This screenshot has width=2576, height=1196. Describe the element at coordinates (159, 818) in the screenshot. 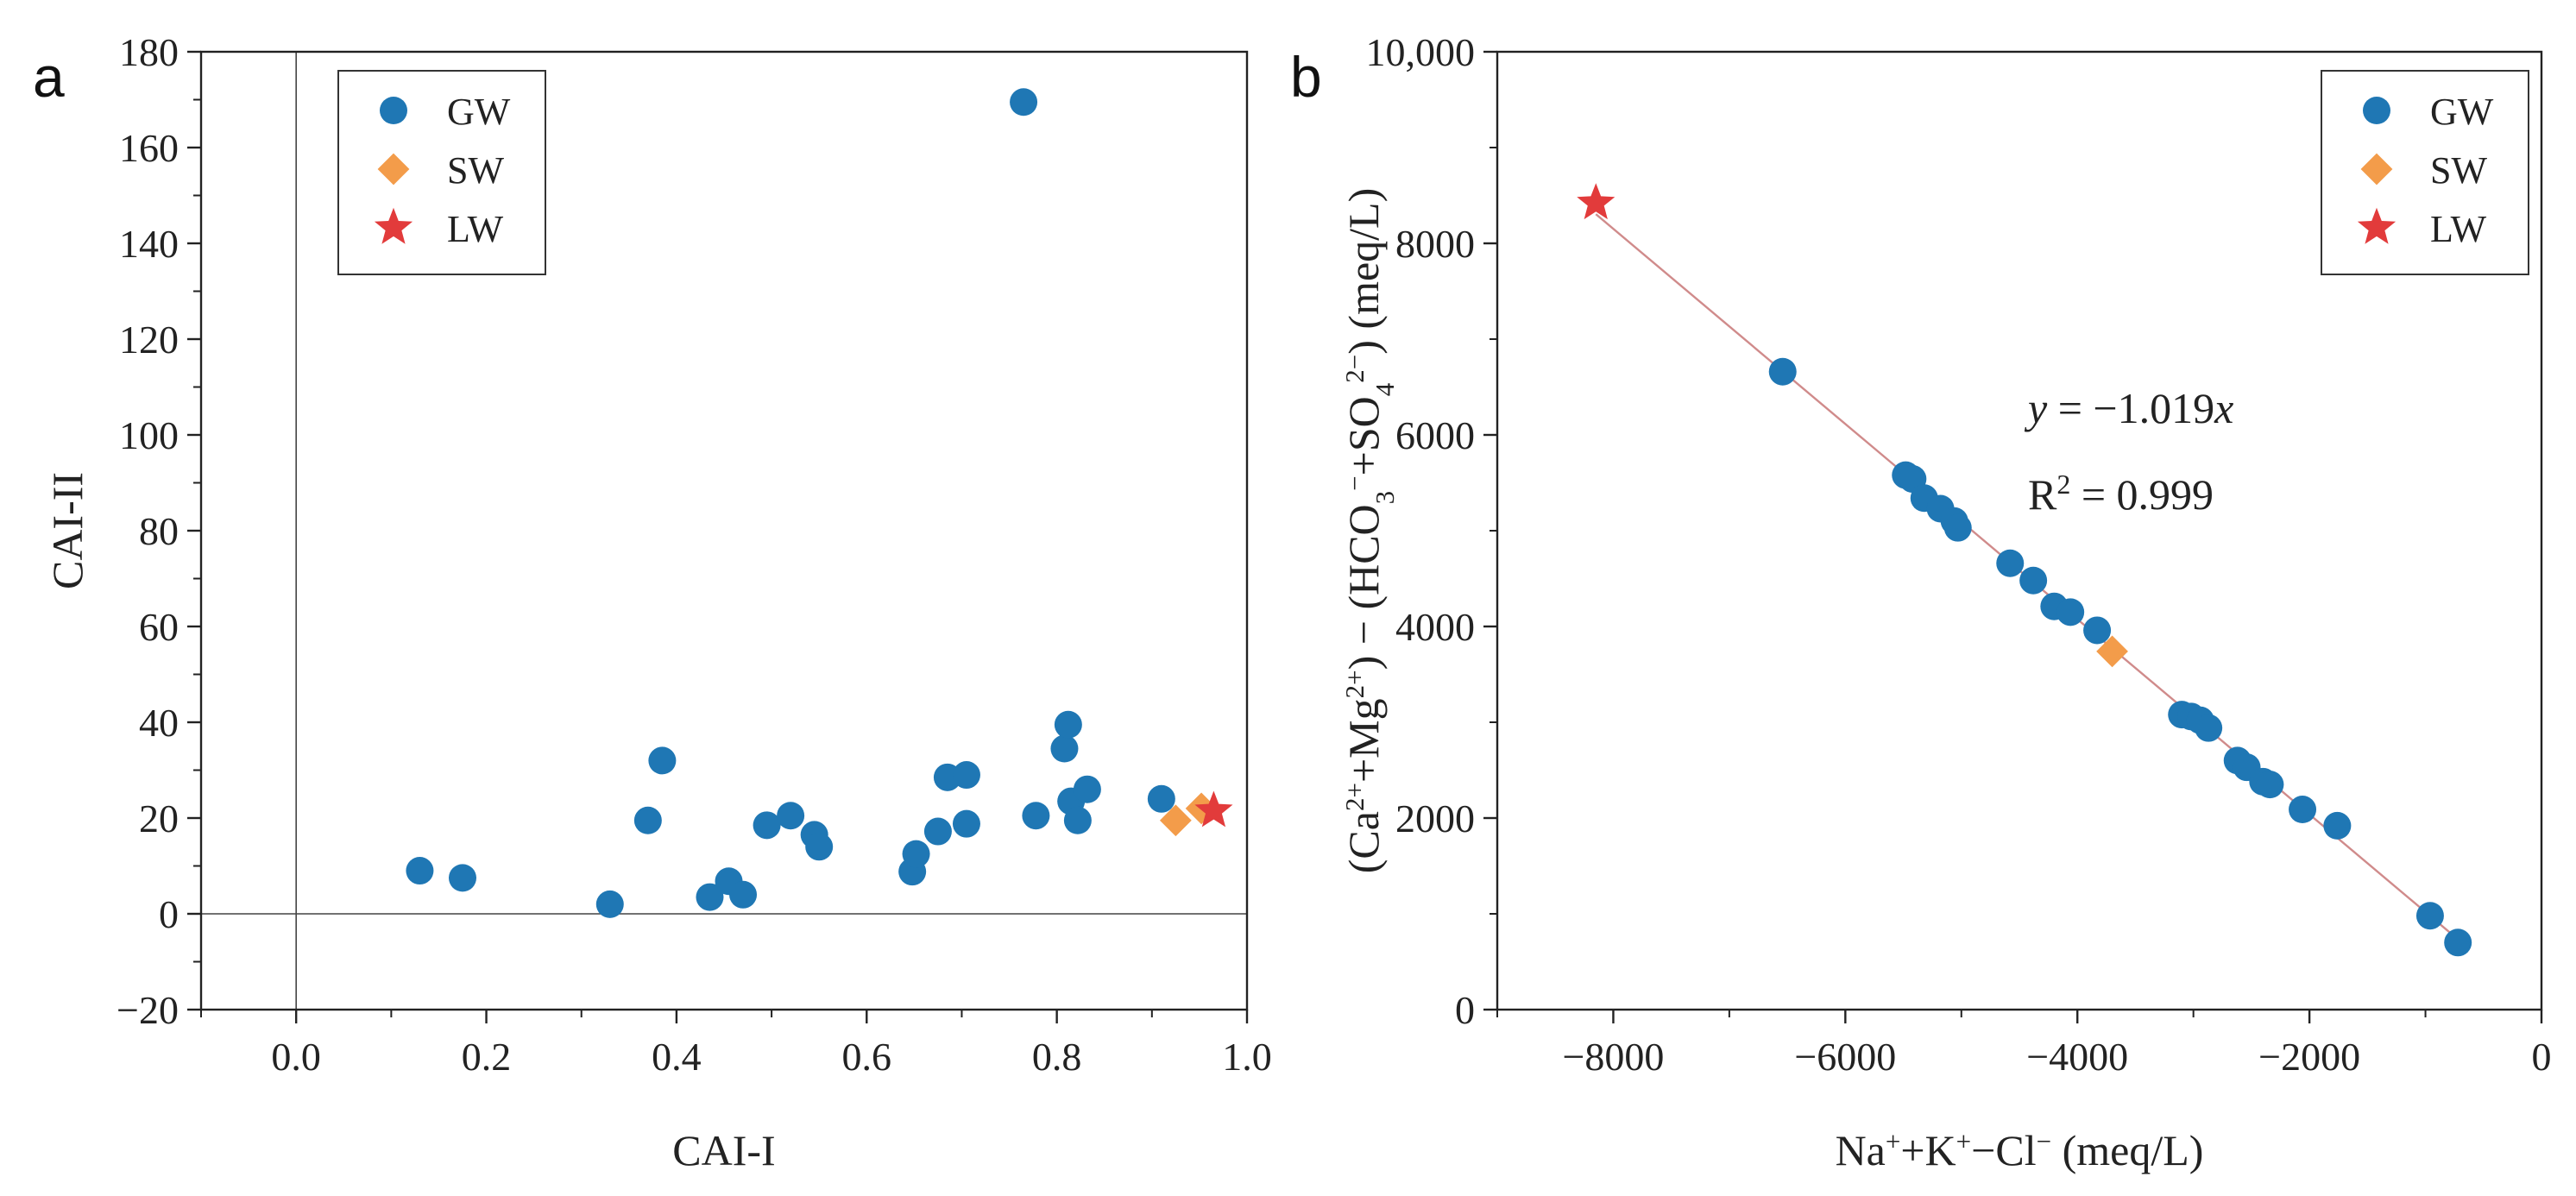

I see `y-tick-label: 20` at that location.